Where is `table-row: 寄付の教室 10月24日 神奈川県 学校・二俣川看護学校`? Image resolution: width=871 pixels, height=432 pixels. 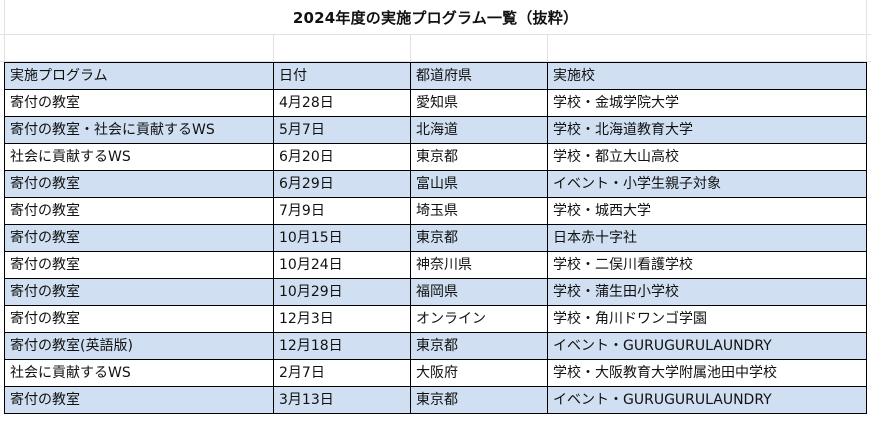 table-row: 寄付の教室 10月24日 神奈川県 学校・二俣川看護学校 is located at coordinates (435, 265).